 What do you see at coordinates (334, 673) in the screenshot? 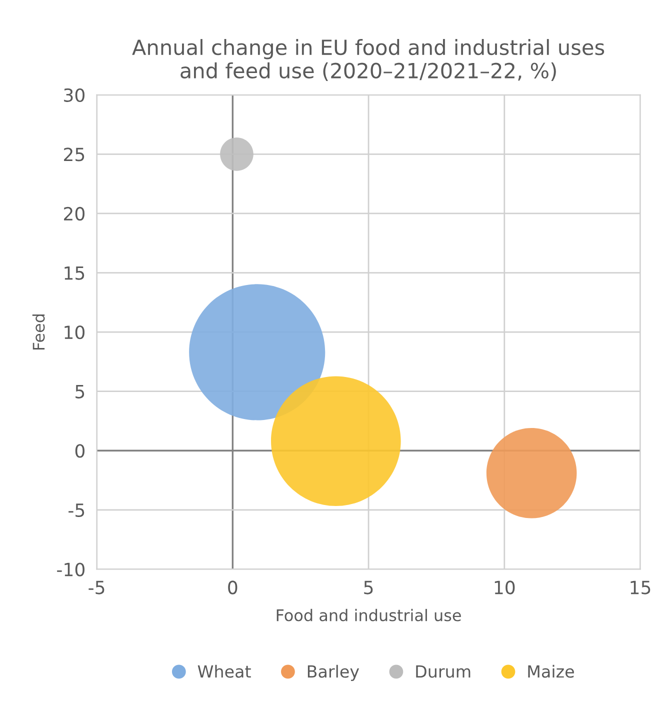
I see `legend-label: Barley` at bounding box center [334, 673].